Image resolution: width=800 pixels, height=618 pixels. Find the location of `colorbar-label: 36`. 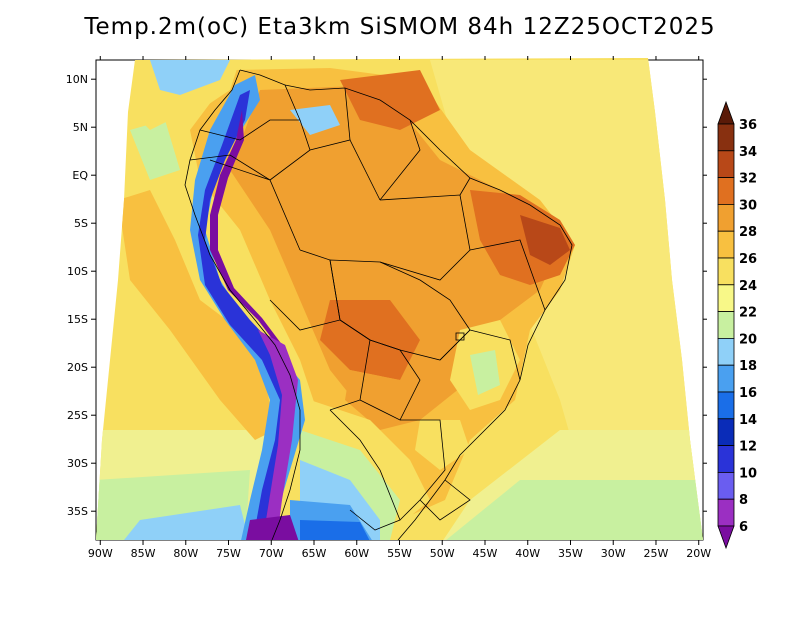

colorbar-label: 36 is located at coordinates (748, 125).